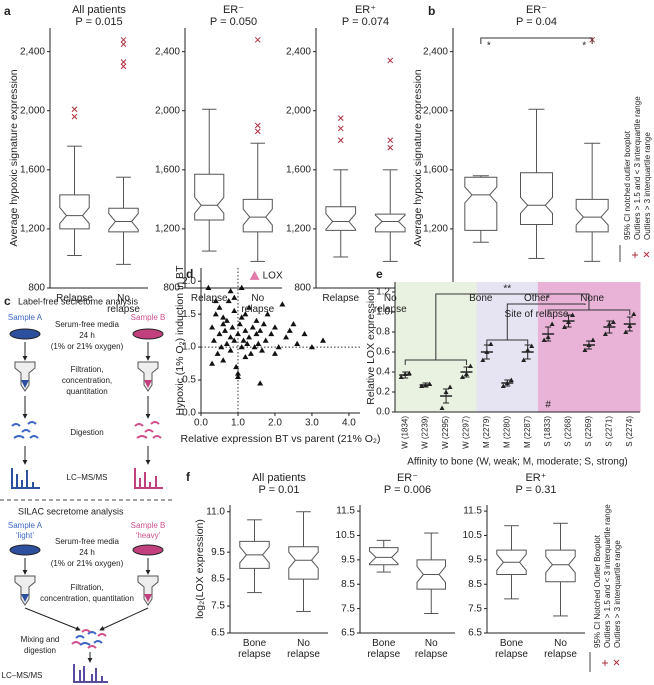 This screenshot has height=685, width=654. Describe the element at coordinates (473, 535) in the screenshot. I see `y-tick-label: 10.5` at that location.